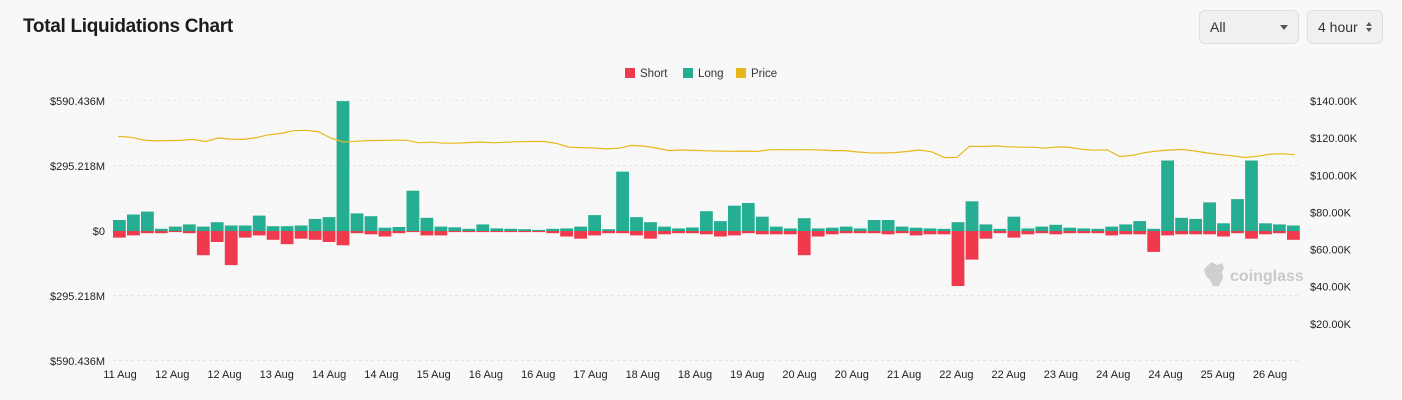  I want to click on legend-swatch-price, so click(741, 73).